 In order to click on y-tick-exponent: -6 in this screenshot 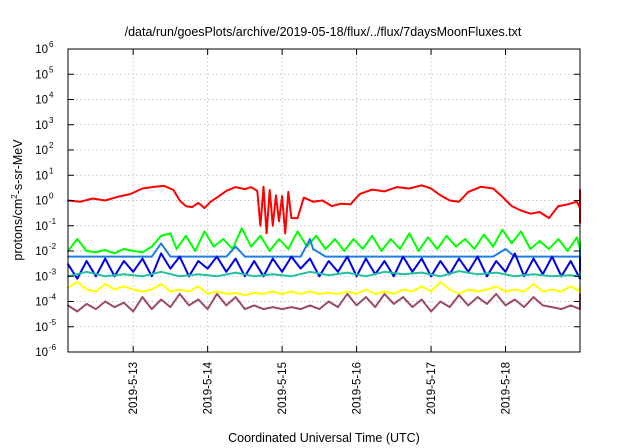, I will do `click(53, 347)`.